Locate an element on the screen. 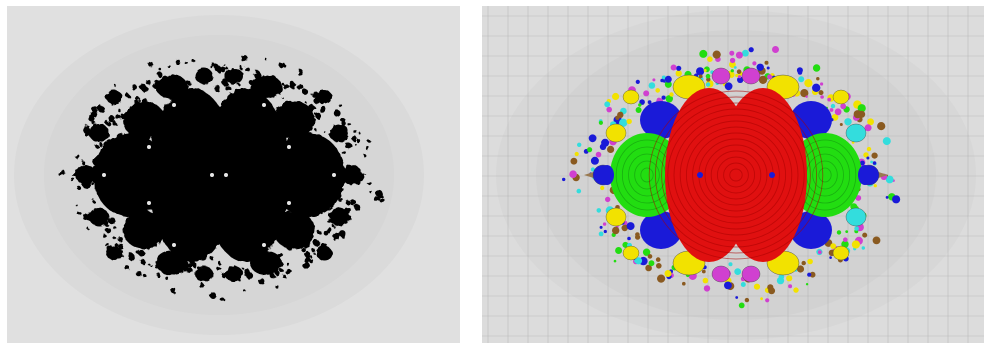  main-ring is located at coordinates (736, 175).